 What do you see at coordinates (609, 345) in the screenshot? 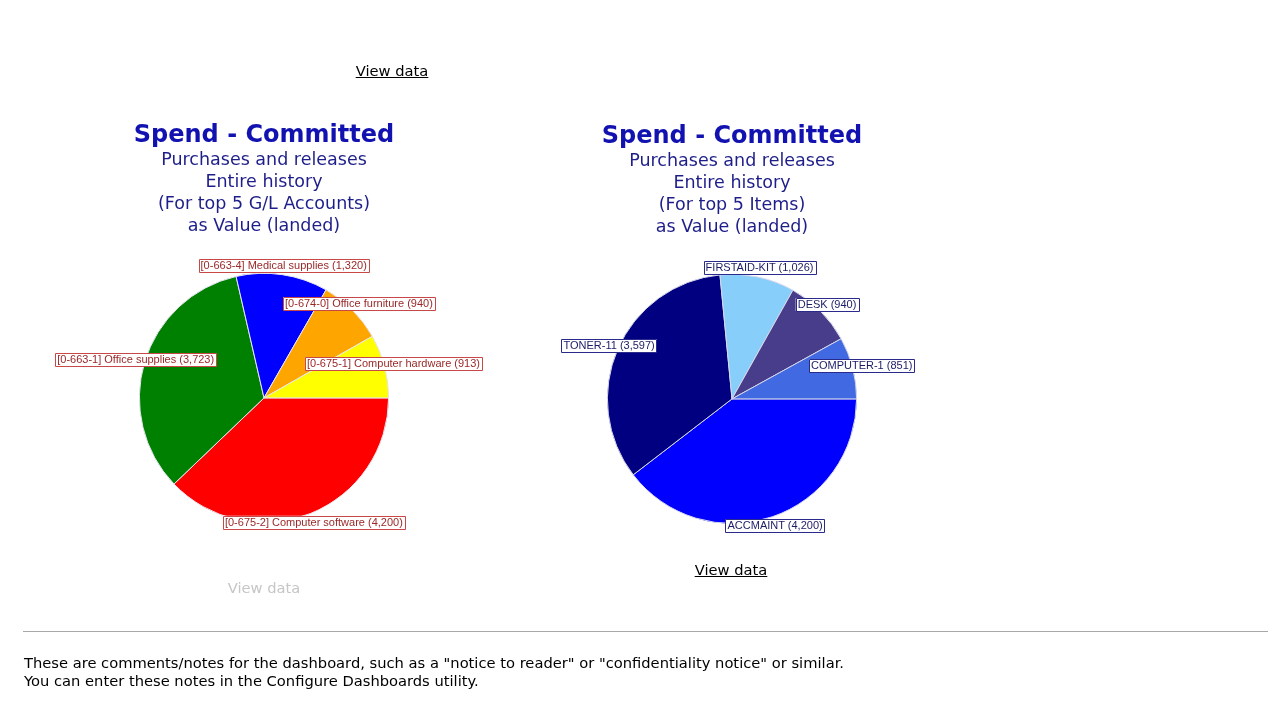
I see `slice-label: TONER-11 (3,597)` at bounding box center [609, 345].